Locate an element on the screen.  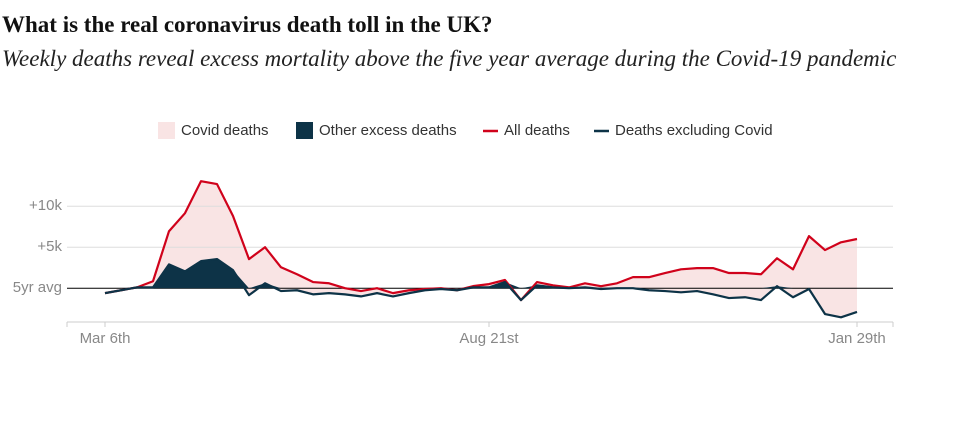
y-tick-label: +10k is located at coordinates (45, 205).